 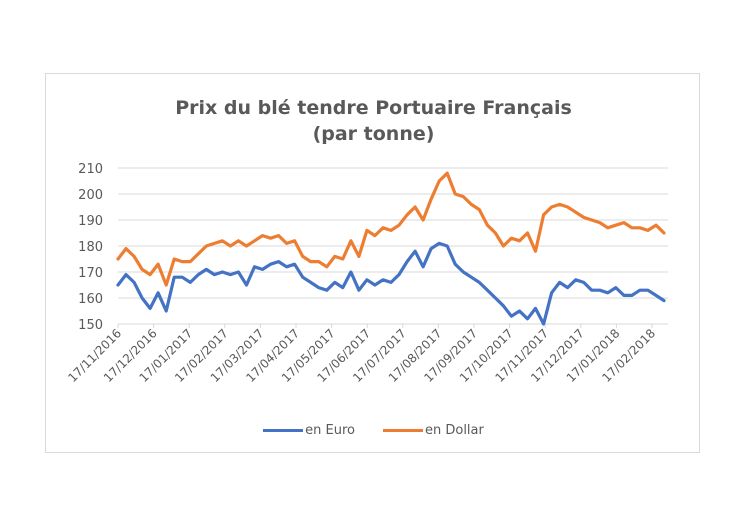 What do you see at coordinates (402, 430) in the screenshot?
I see `legend-swatch-dollar` at bounding box center [402, 430].